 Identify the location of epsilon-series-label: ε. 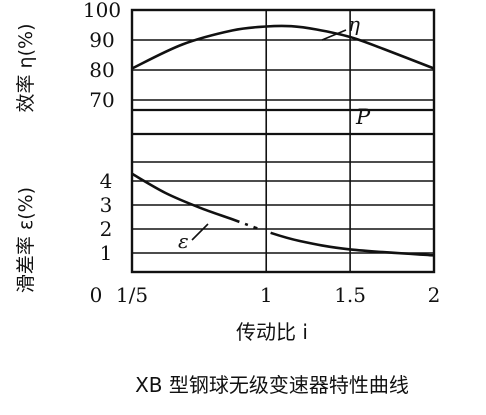
(183, 241).